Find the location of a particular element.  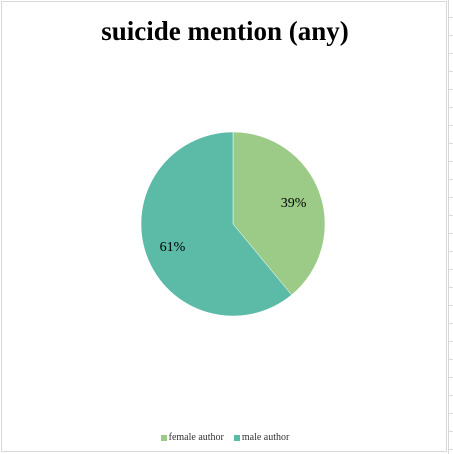

pie-slice-male-author is located at coordinates (216, 224).